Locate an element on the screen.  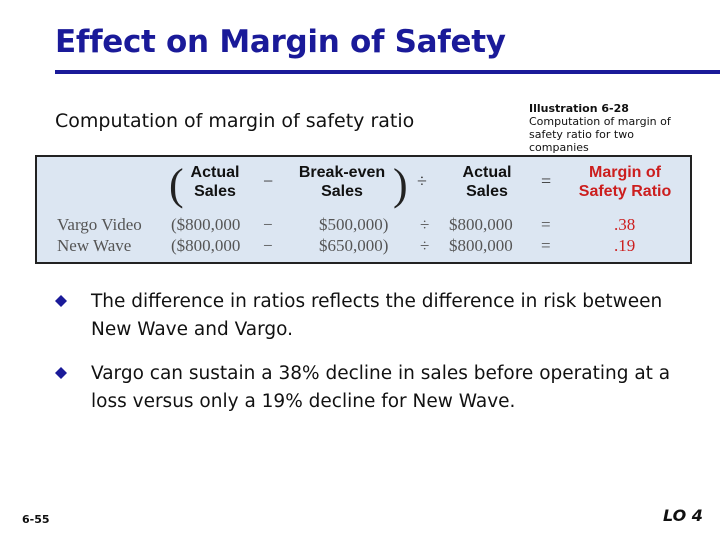
header-actual-sales2-line2: Sales is located at coordinates (487, 191).